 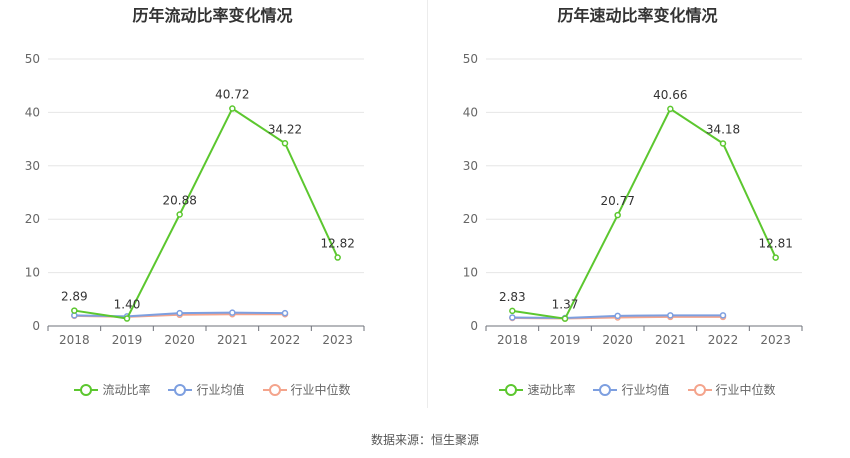 What do you see at coordinates (551, 390) in the screenshot?
I see `legend-label: 速动比率` at bounding box center [551, 390].